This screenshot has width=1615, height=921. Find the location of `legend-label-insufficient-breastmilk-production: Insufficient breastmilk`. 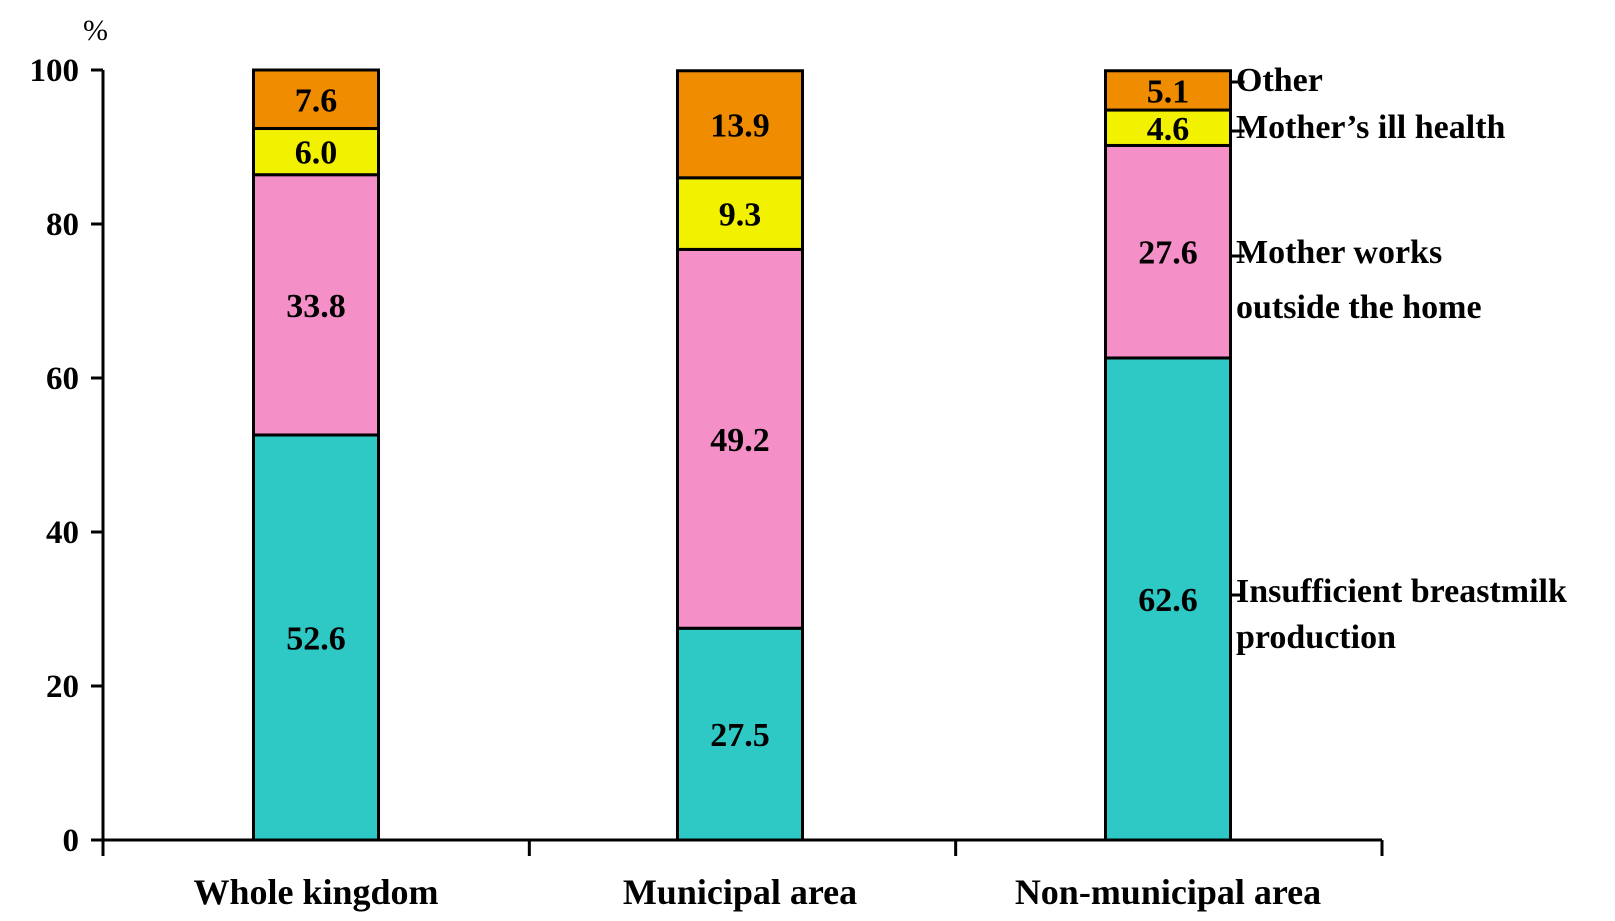

legend-label-insufficient-breastmilk-production: Insufficient breastmilk is located at coordinates (1401, 591).